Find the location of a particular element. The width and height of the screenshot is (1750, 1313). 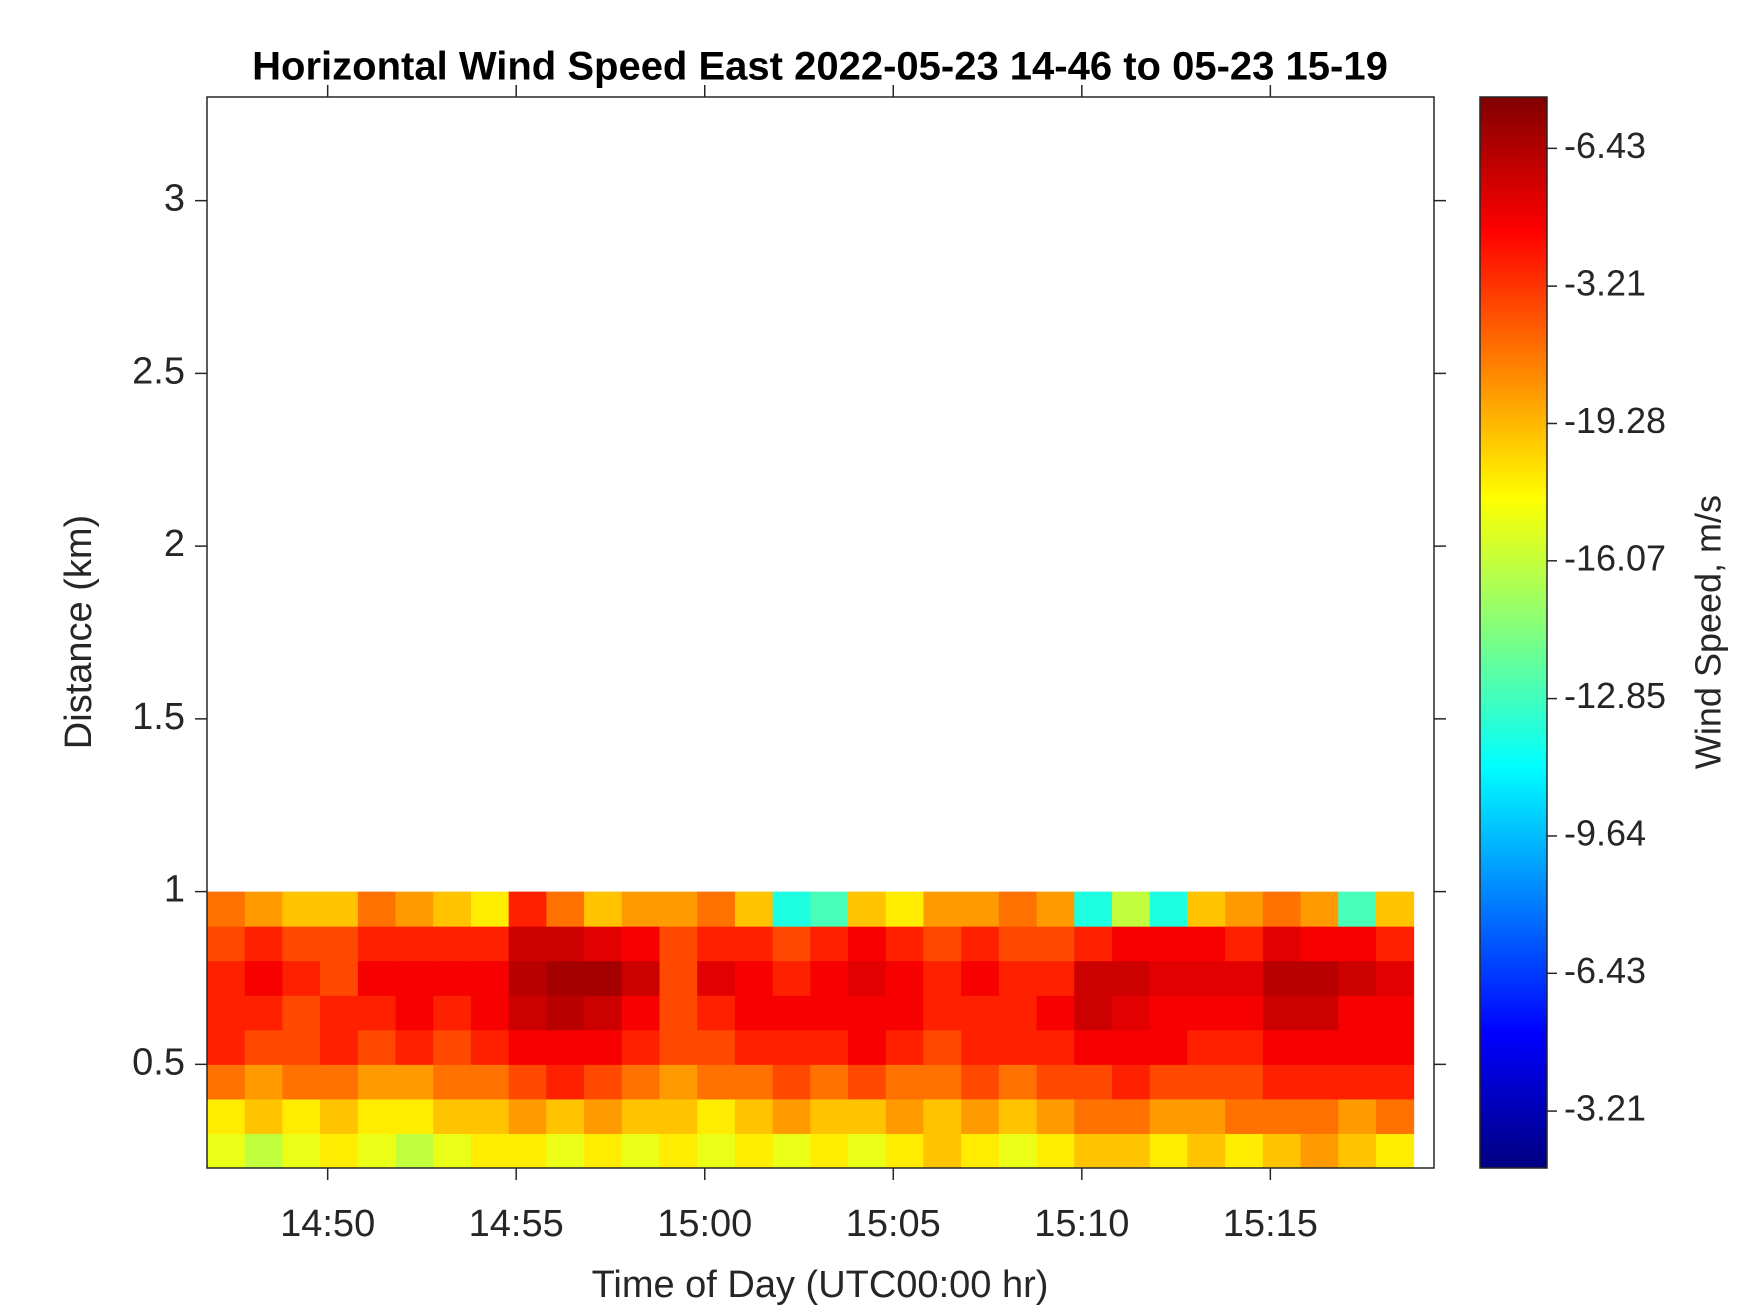

y-tick-label: 2 is located at coordinates (174, 544).